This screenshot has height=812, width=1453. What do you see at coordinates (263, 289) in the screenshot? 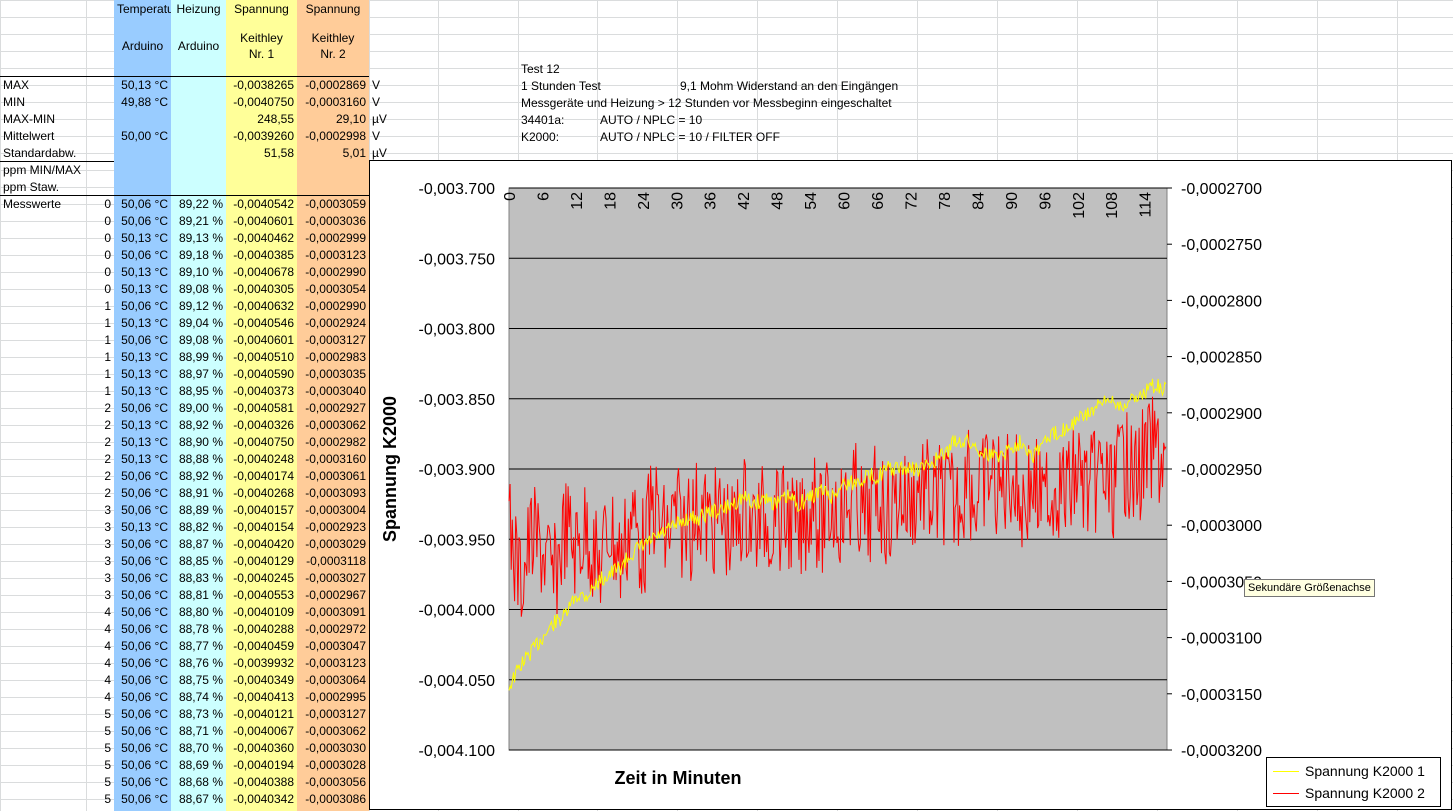
I see `row-v1: -0,0040305` at bounding box center [263, 289].